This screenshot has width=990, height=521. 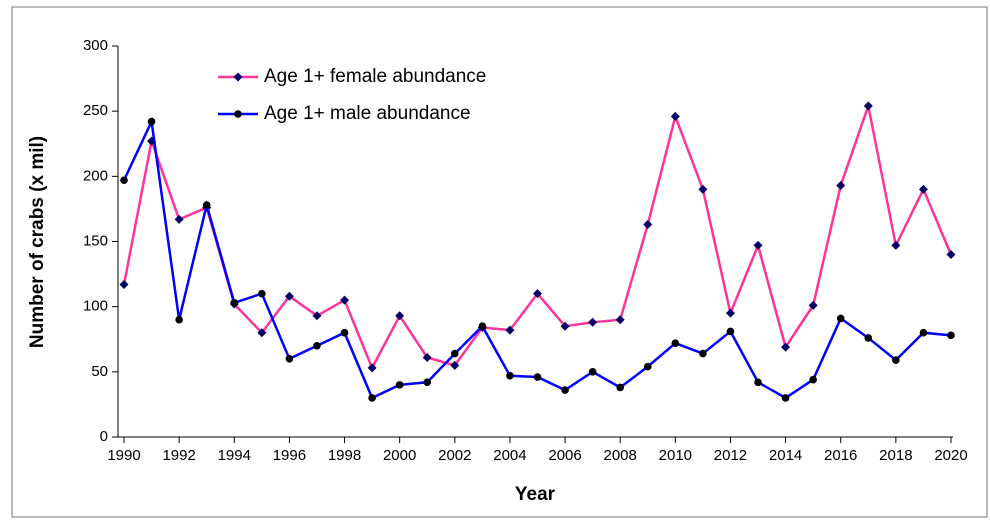 What do you see at coordinates (675, 455) in the screenshot?
I see `x-tick-label: 2010` at bounding box center [675, 455].